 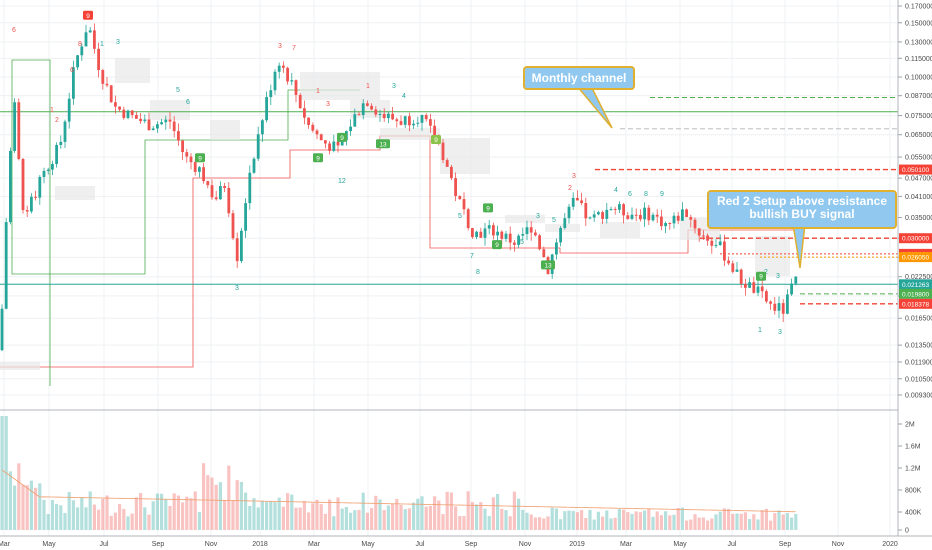 What do you see at coordinates (799, 246) in the screenshot?
I see `setup-callout-pointer` at bounding box center [799, 246].